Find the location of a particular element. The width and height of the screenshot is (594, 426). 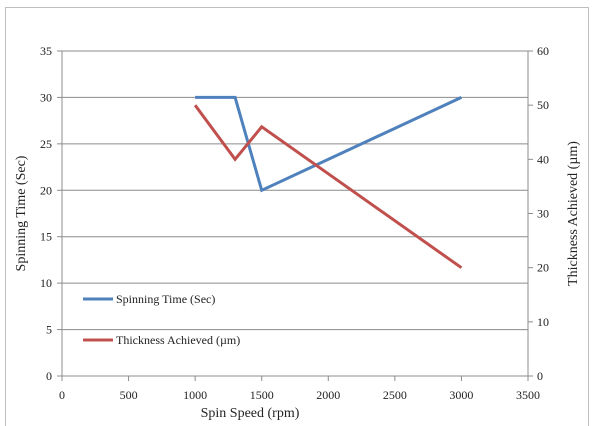

x-tick-label: 2500 is located at coordinates (395, 395).